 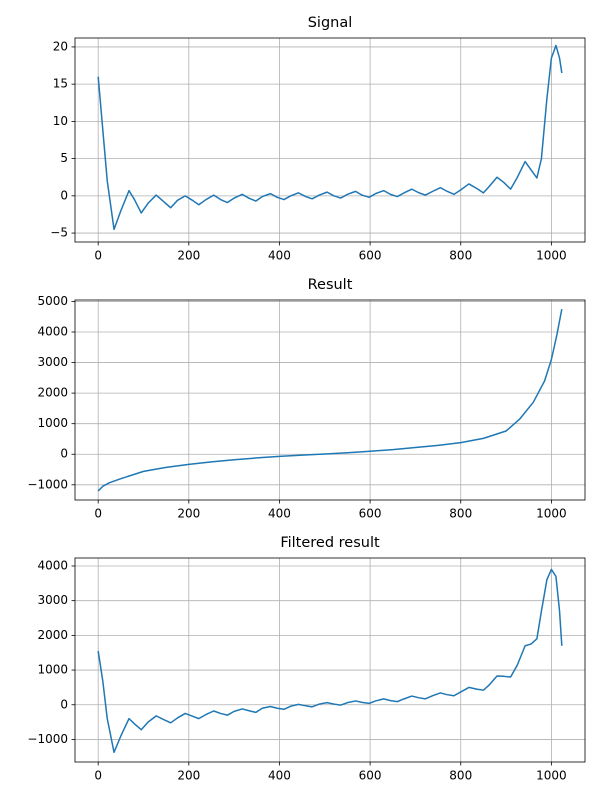 I want to click on chart-title: Filtered result, so click(x=330, y=543).